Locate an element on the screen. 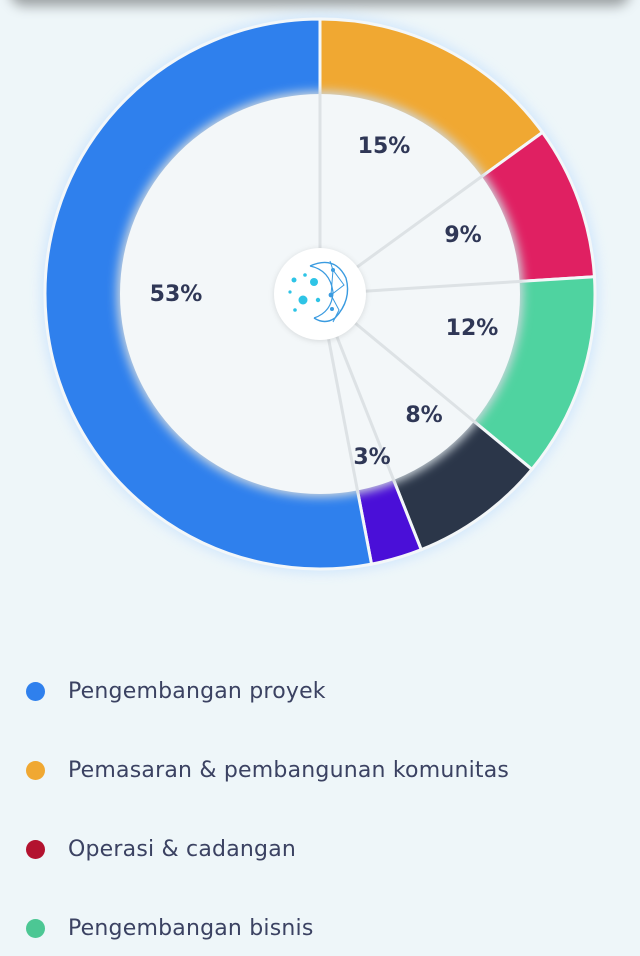  legend-label: Operasi & cadangan is located at coordinates (182, 849).